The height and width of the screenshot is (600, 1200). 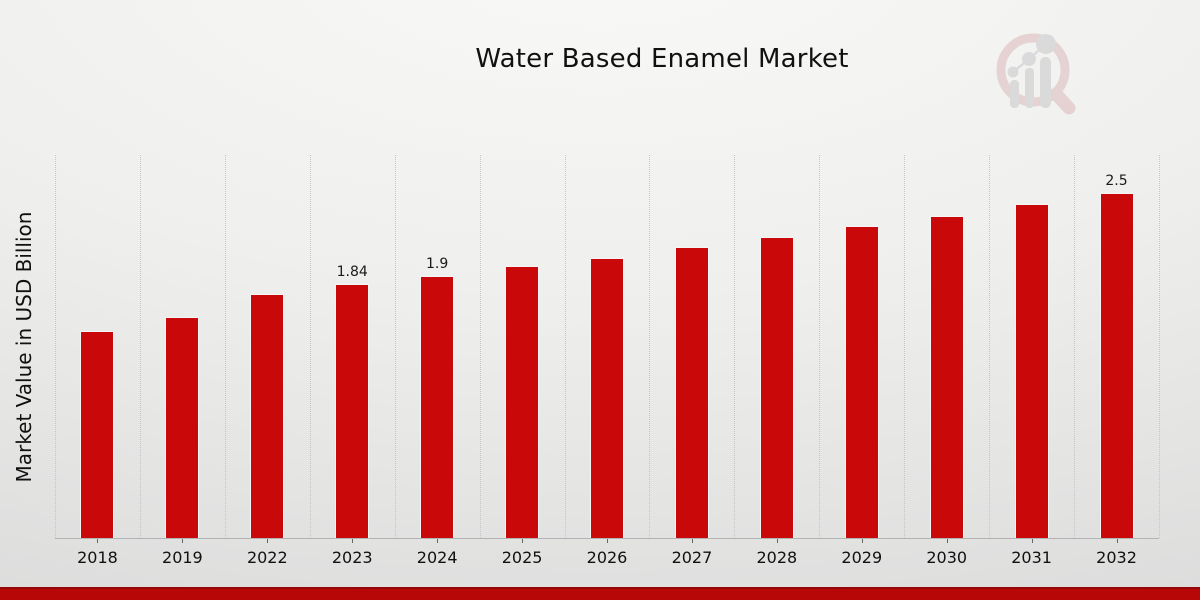 I want to click on bar-slot: 1.9, so click(x=437, y=346).